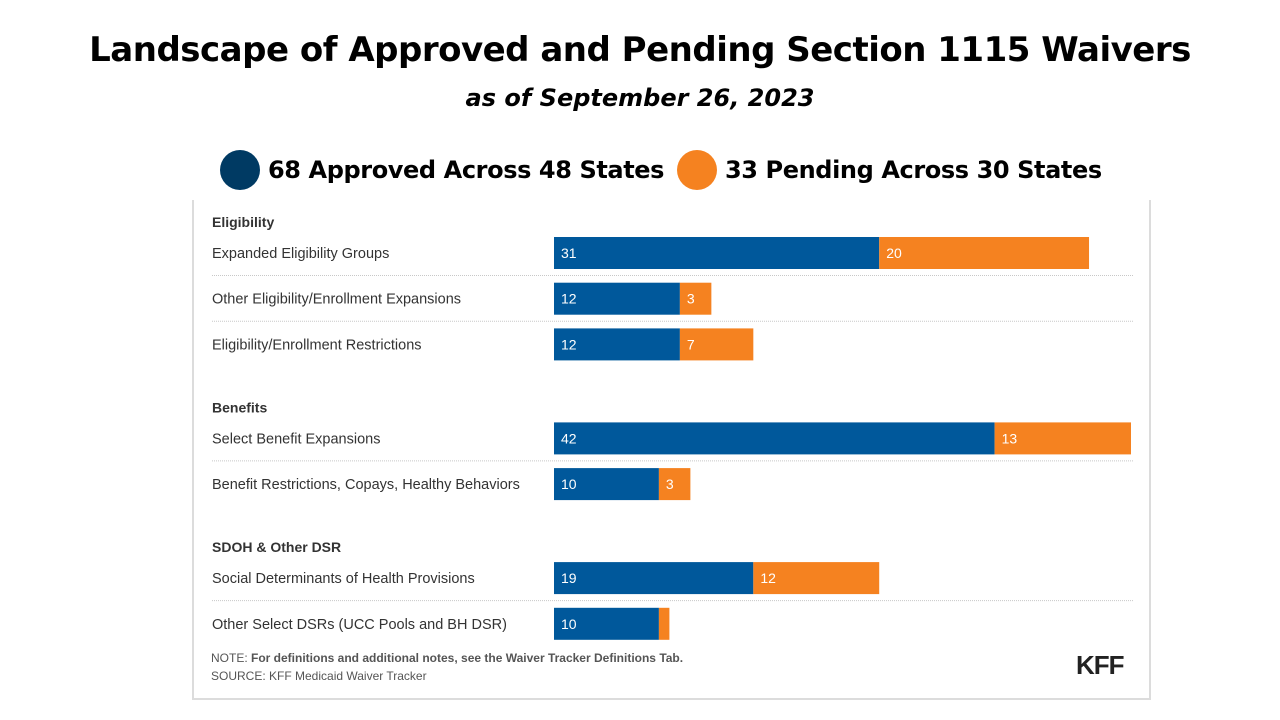 The height and width of the screenshot is (720, 1280). What do you see at coordinates (569, 578) in the screenshot?
I see `bar-value-label: 19` at bounding box center [569, 578].